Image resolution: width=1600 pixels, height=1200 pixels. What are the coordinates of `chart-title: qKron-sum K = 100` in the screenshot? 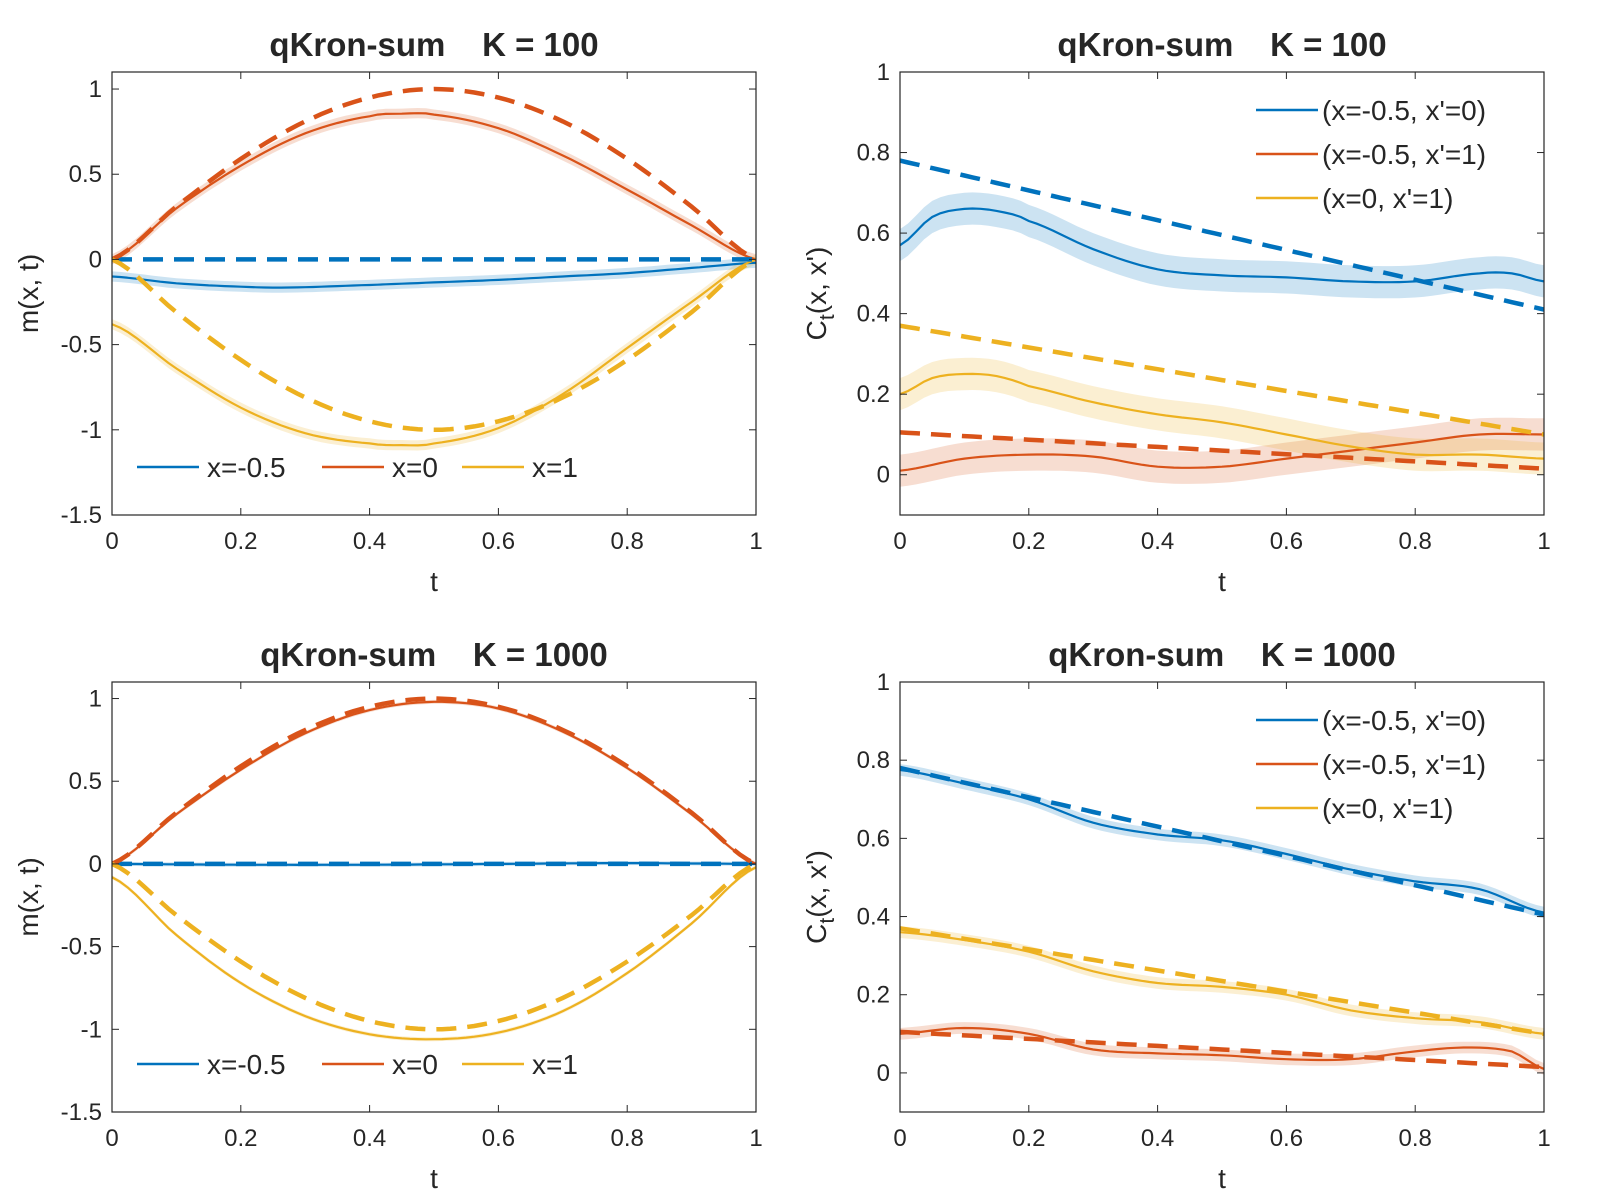 It's located at (433, 44).